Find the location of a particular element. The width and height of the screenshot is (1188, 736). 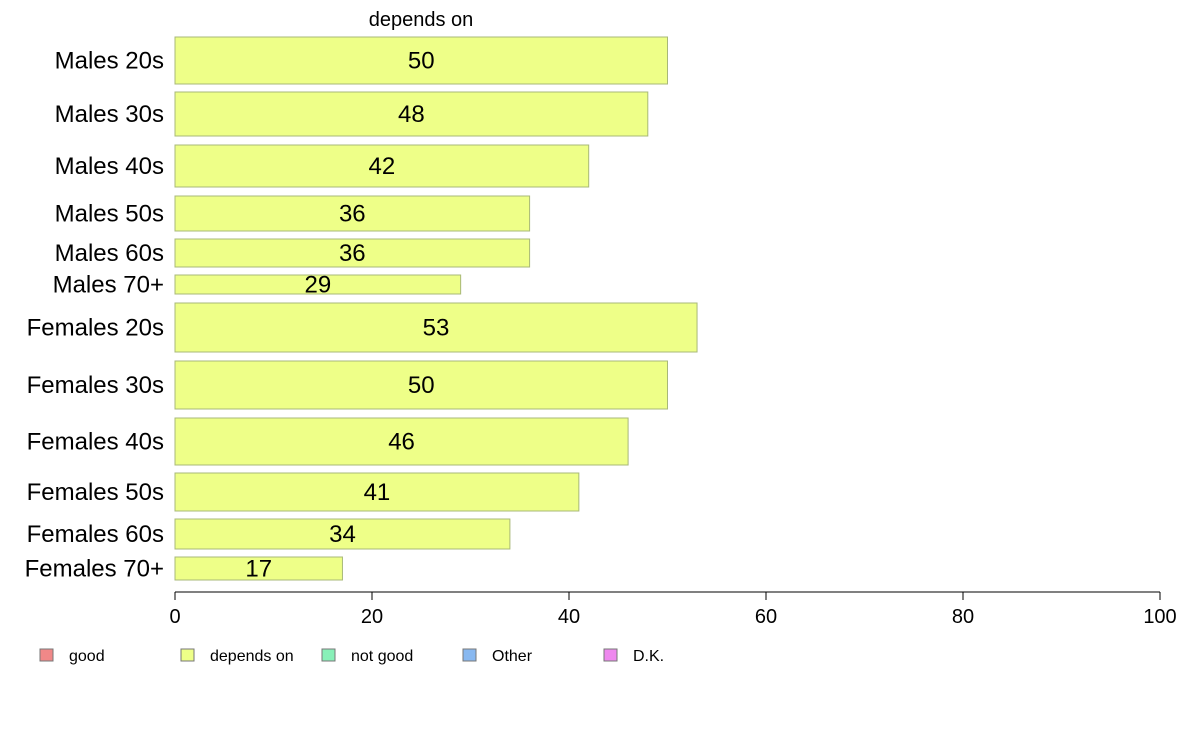

x-tick-label: 80 is located at coordinates (963, 617).